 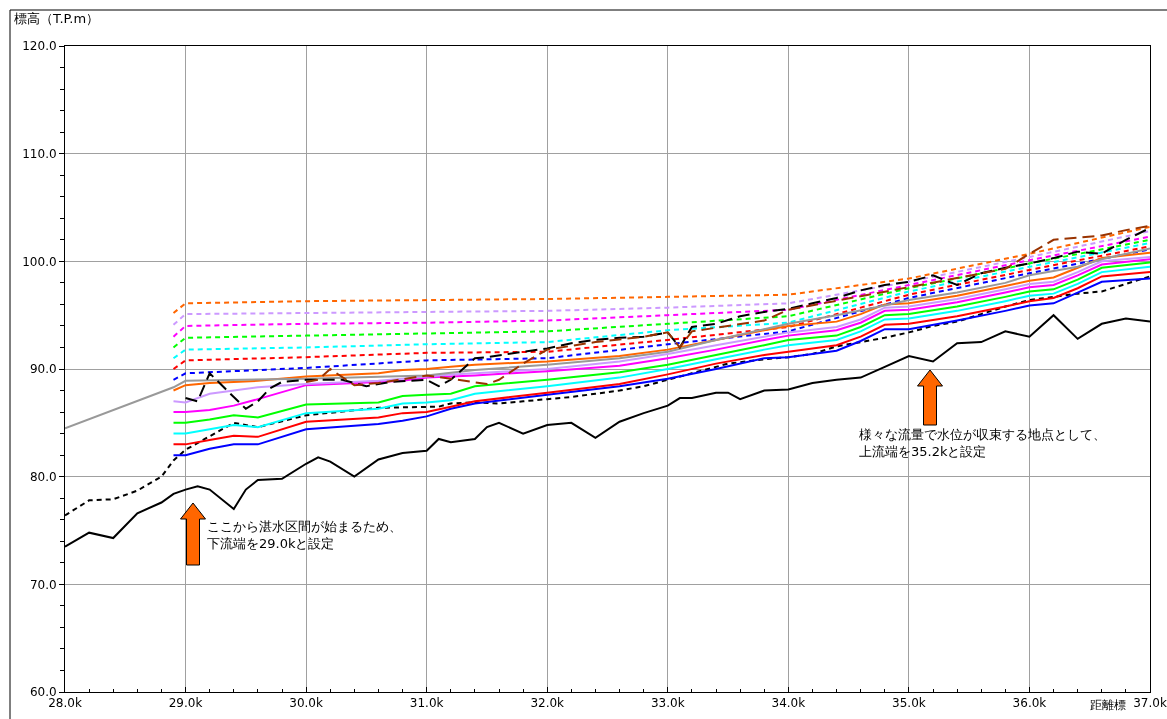 I want to click on x-tick-label: 36.0k, so click(x=1029, y=703).